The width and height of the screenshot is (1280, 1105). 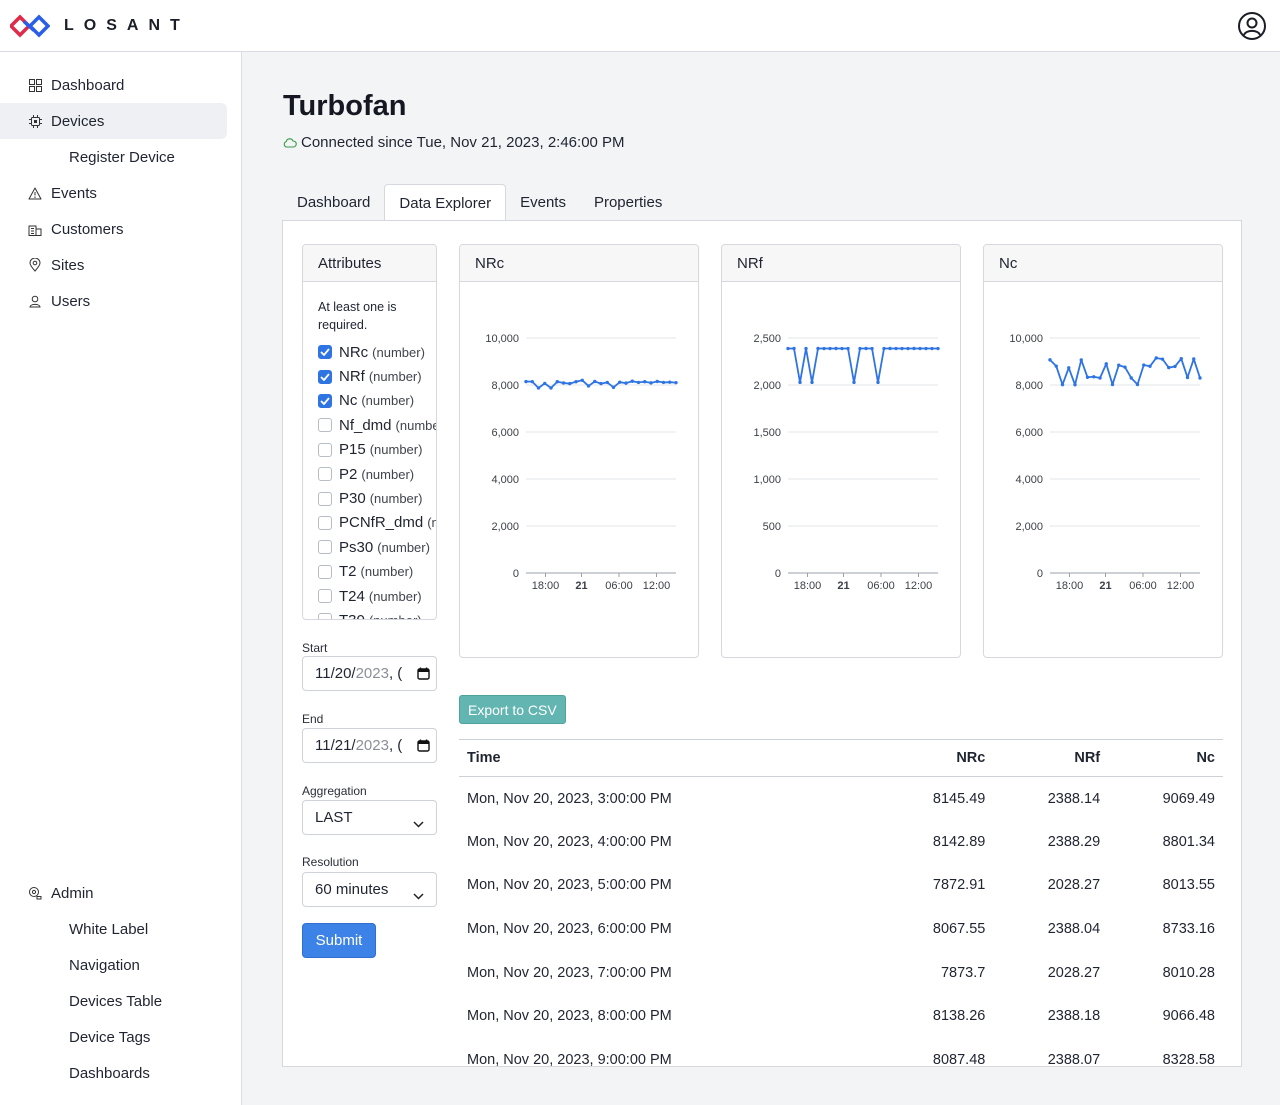 What do you see at coordinates (113, 157) in the screenshot?
I see `sidebar-item-register-device: Register Device` at bounding box center [113, 157].